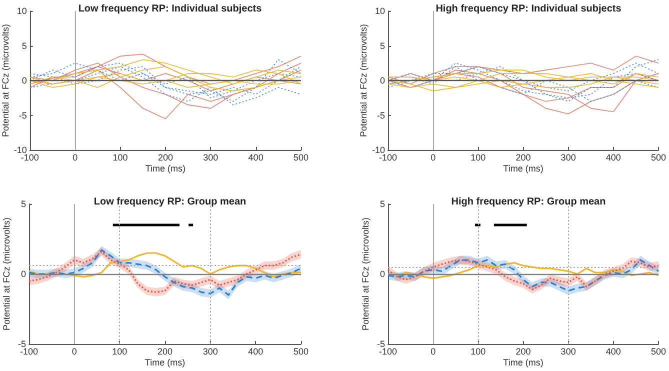 This screenshot has width=669, height=371. Describe the element at coordinates (170, 9) in the screenshot. I see `chart-title: Low frequency RP: Individual subjects` at that location.